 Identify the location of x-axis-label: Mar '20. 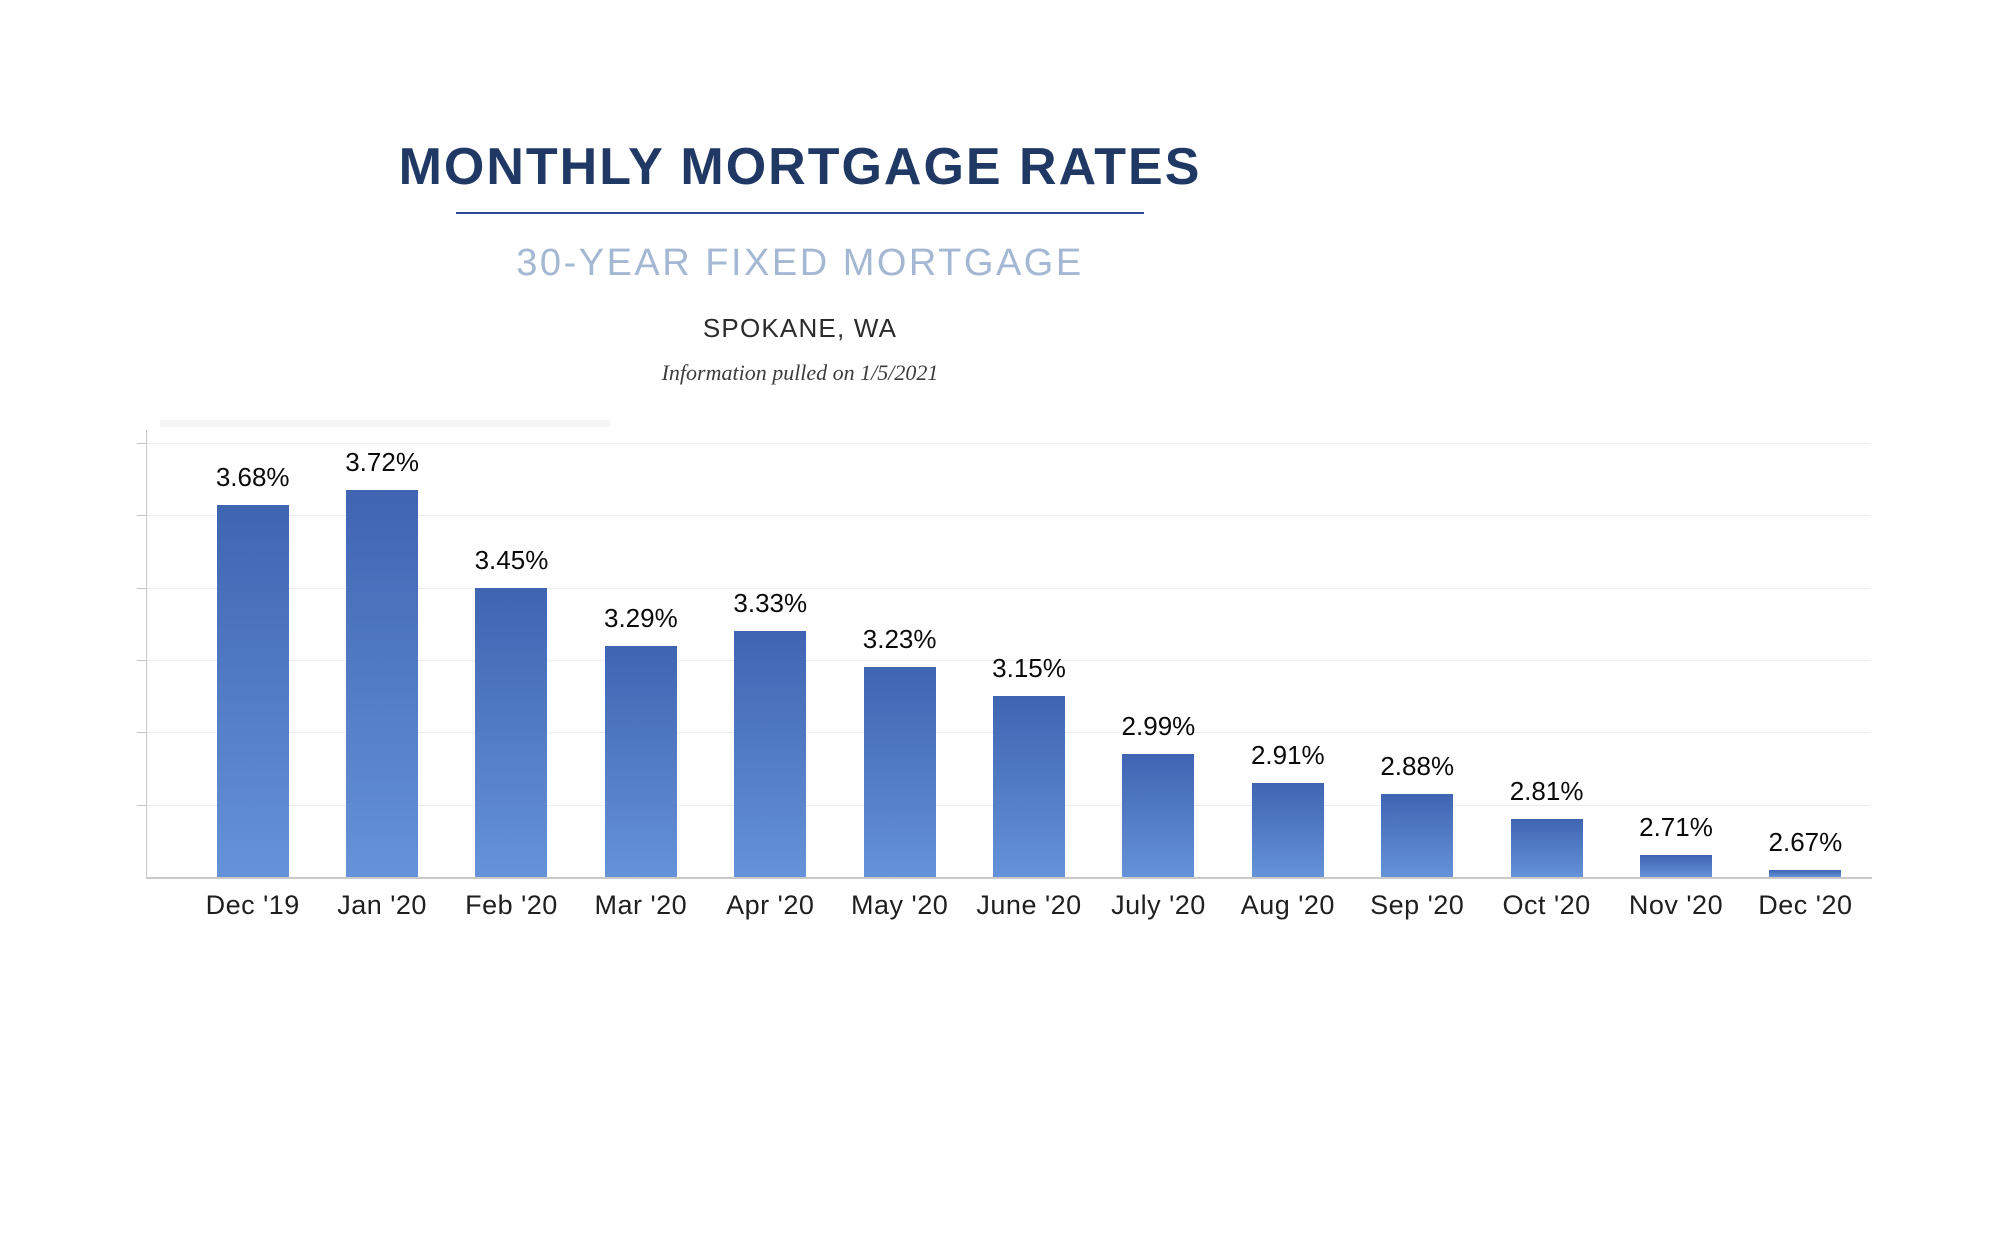
(641, 905).